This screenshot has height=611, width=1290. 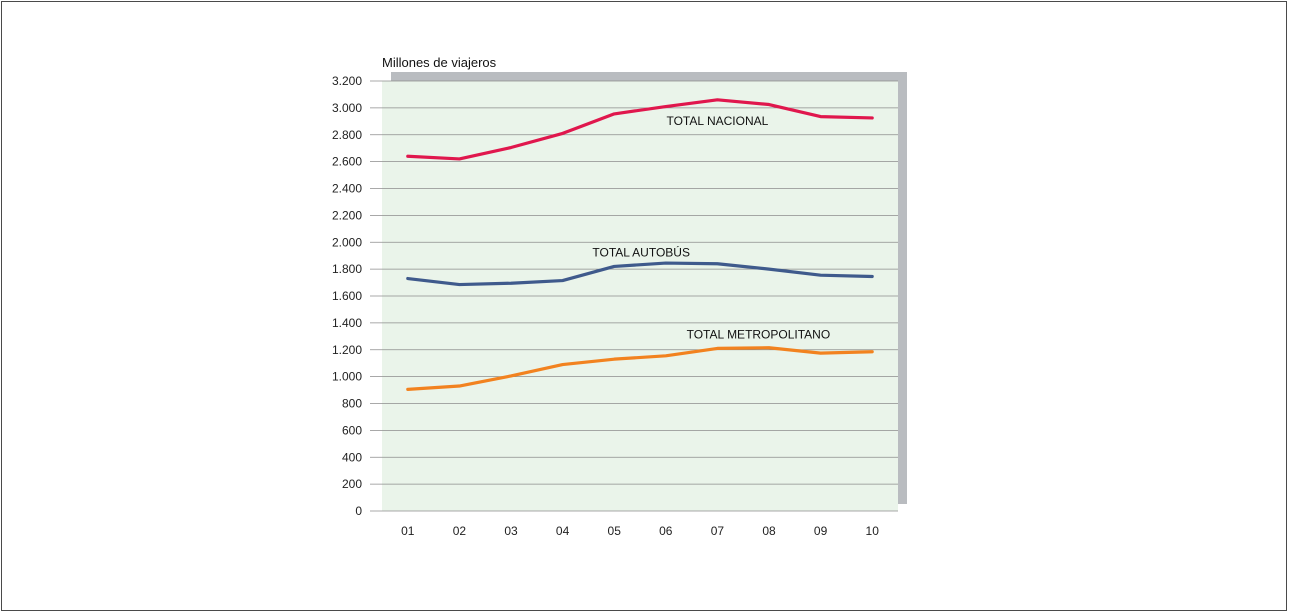 I want to click on y-tick-label: 800, so click(x=352, y=404).